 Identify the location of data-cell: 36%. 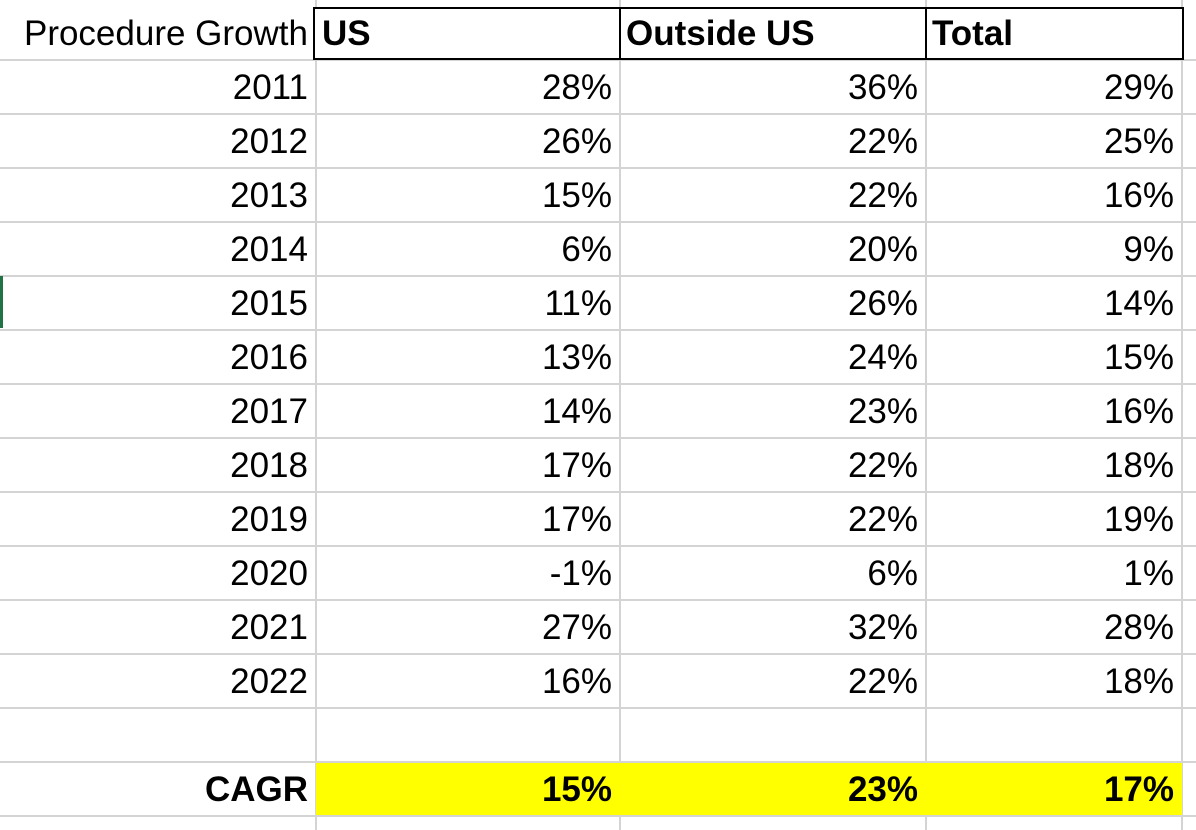
(882, 87).